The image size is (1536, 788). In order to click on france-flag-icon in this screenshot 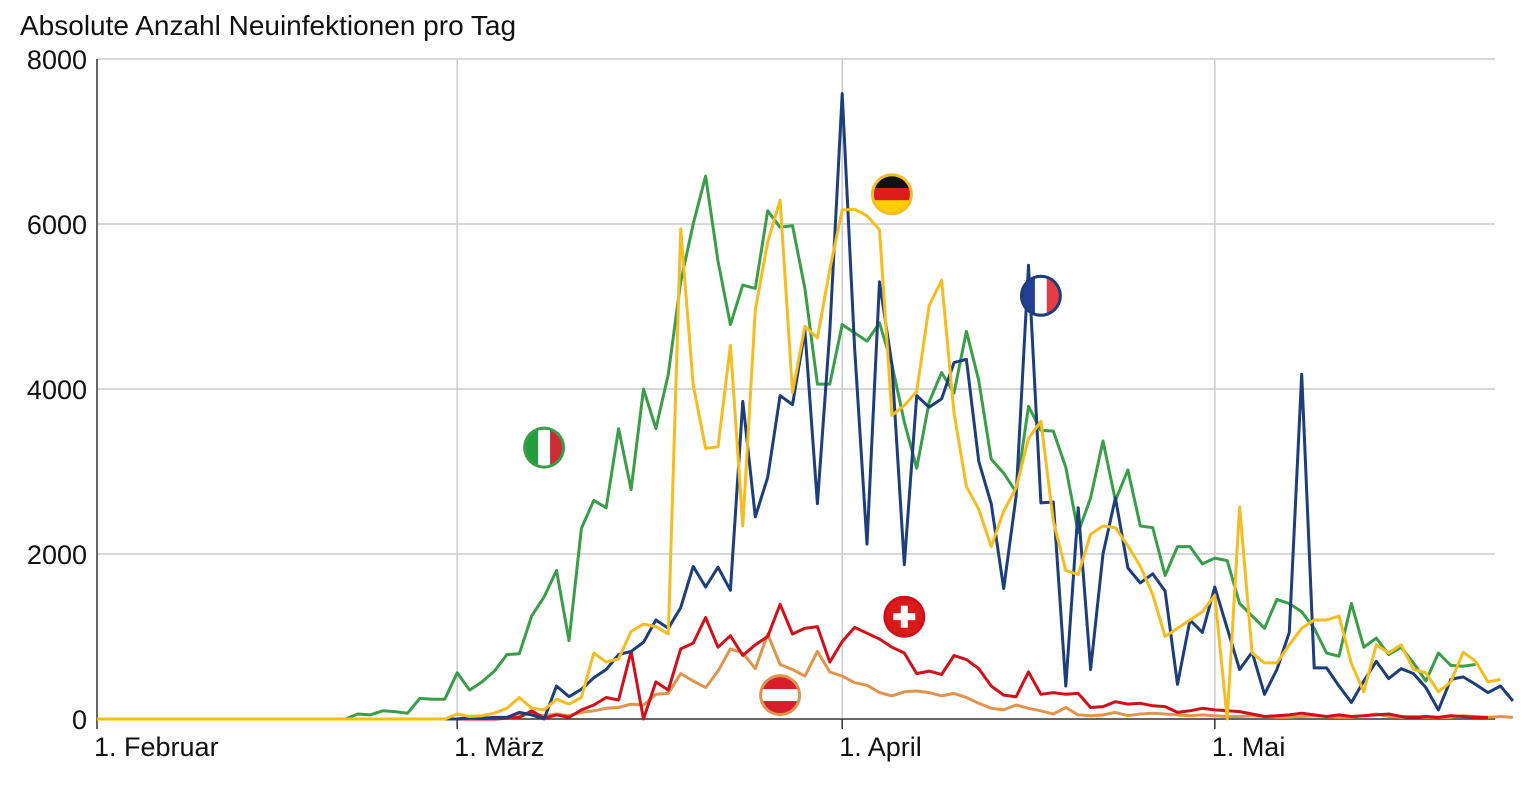, I will do `click(1040, 295)`.